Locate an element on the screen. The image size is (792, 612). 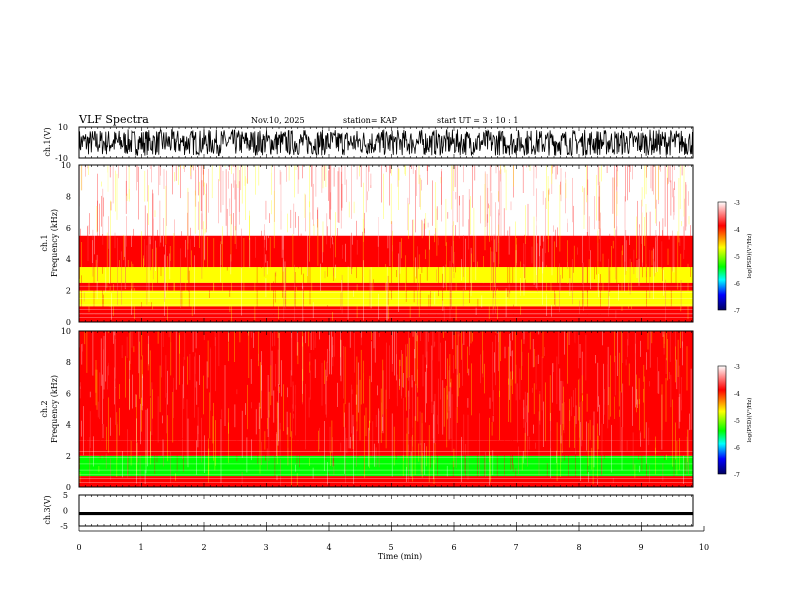
ch1-ylabel: ch.1(V) is located at coordinates (47, 141).